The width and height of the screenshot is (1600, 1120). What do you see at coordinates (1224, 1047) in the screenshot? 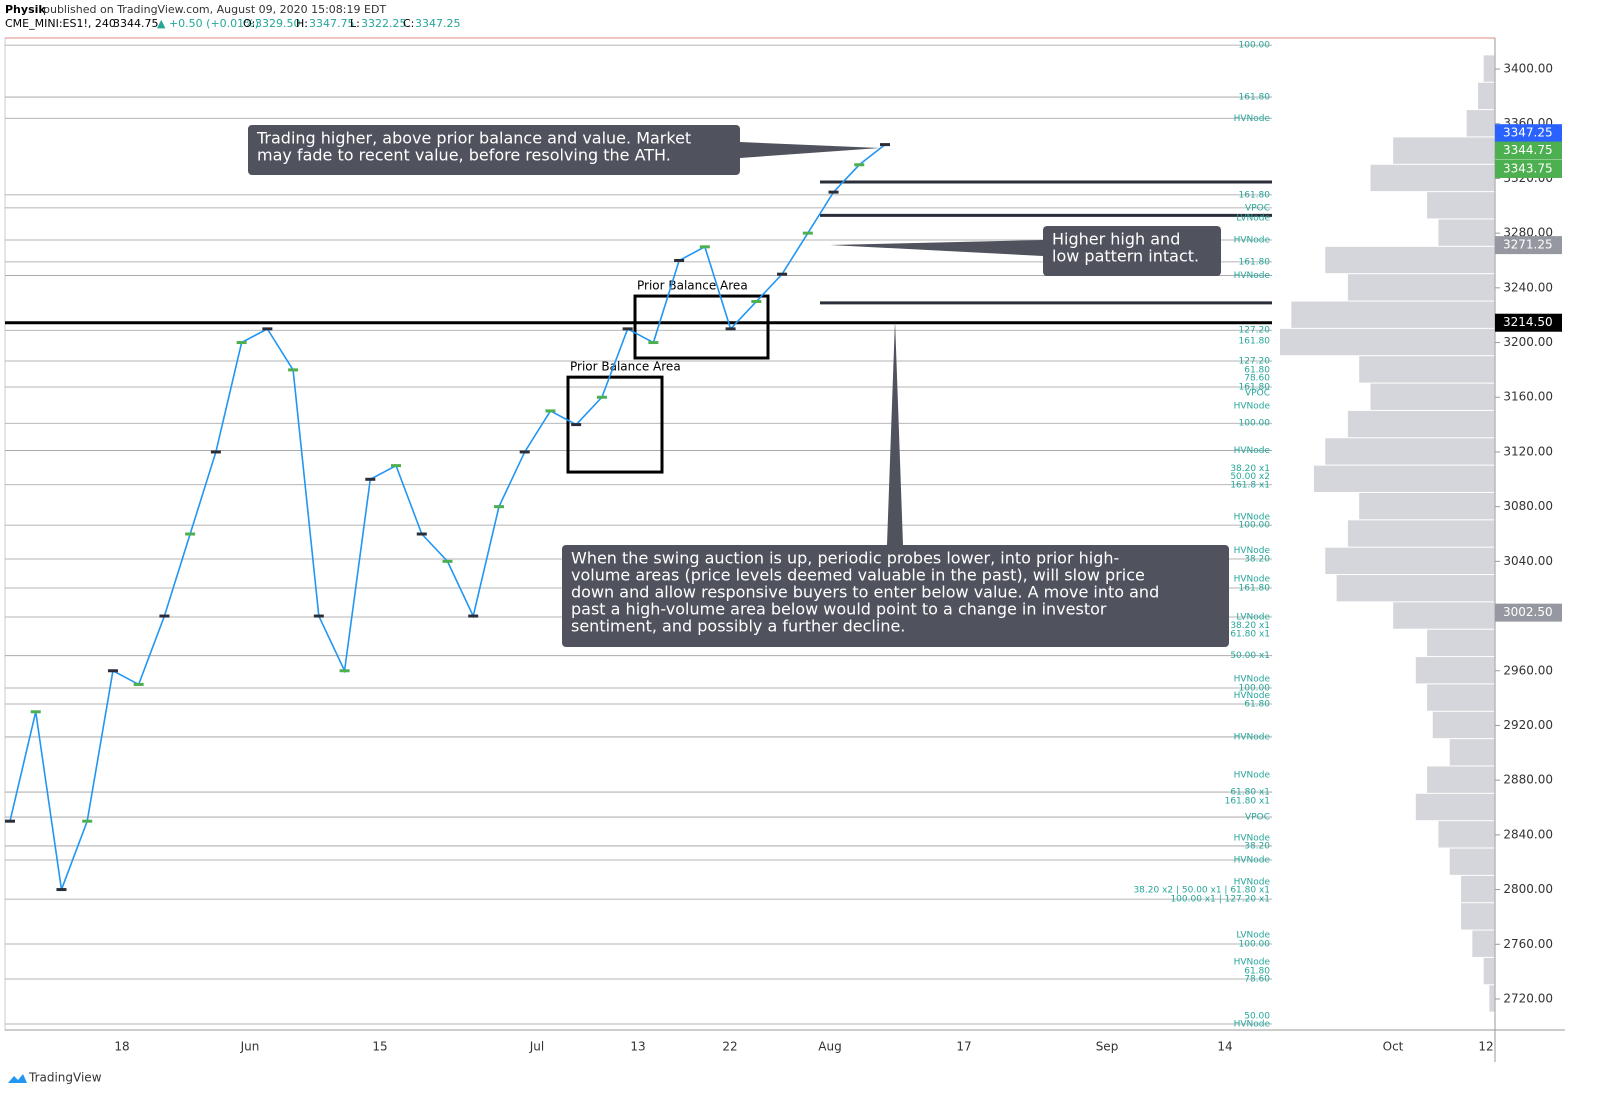
I see `x-tick-label: 14` at bounding box center [1224, 1047].